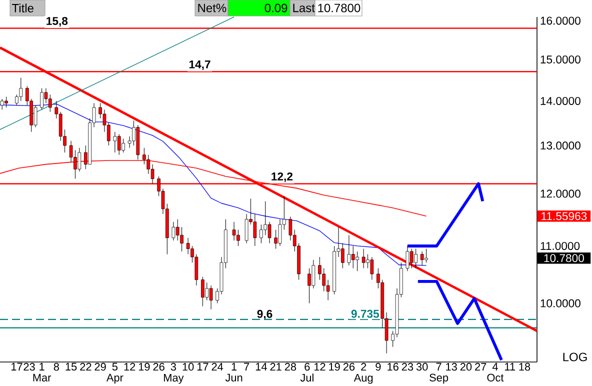  What do you see at coordinates (495, 372) in the screenshot?
I see `x-tick-label: 4 Oct` at bounding box center [495, 372].